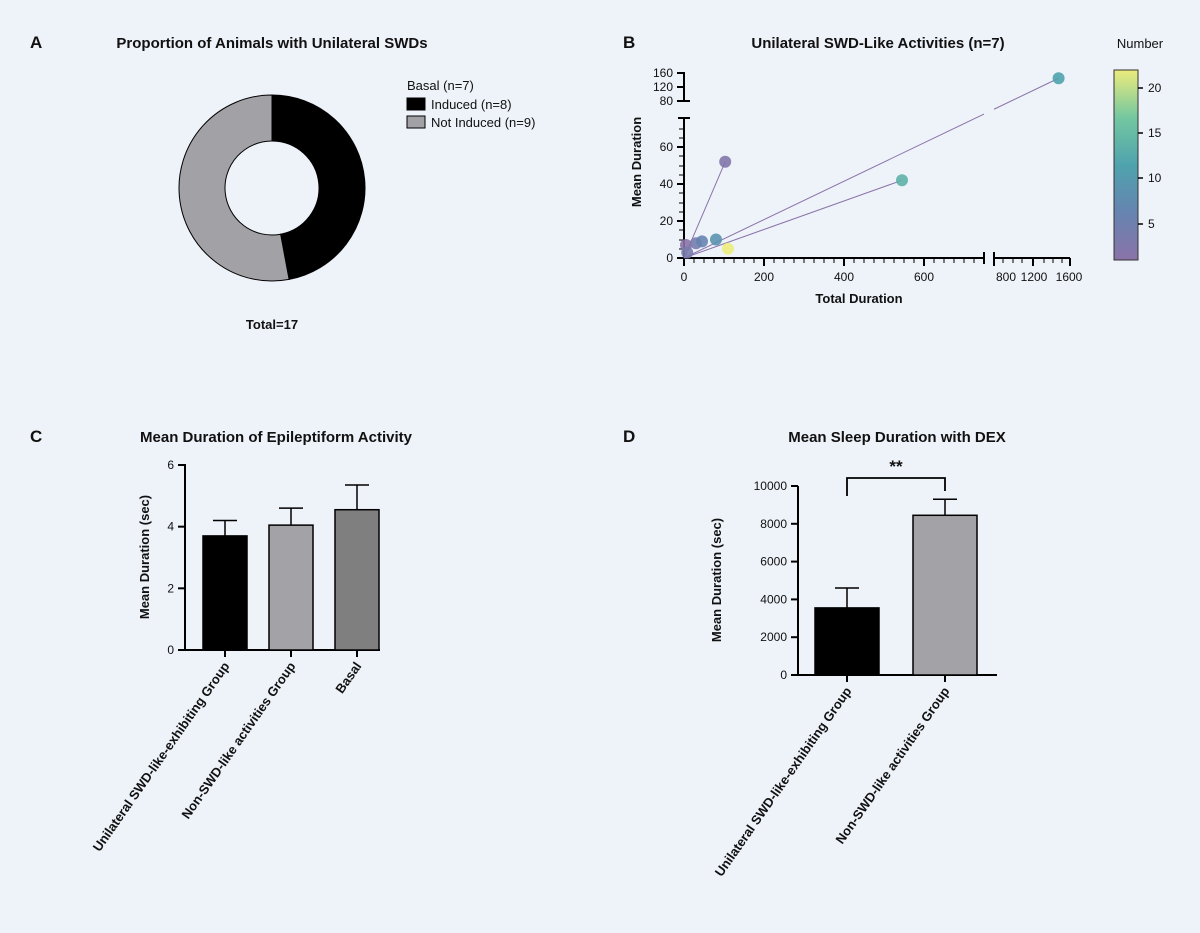 The width and height of the screenshot is (1200, 933). I want to click on scatter-trend-lines, so click(871, 168).